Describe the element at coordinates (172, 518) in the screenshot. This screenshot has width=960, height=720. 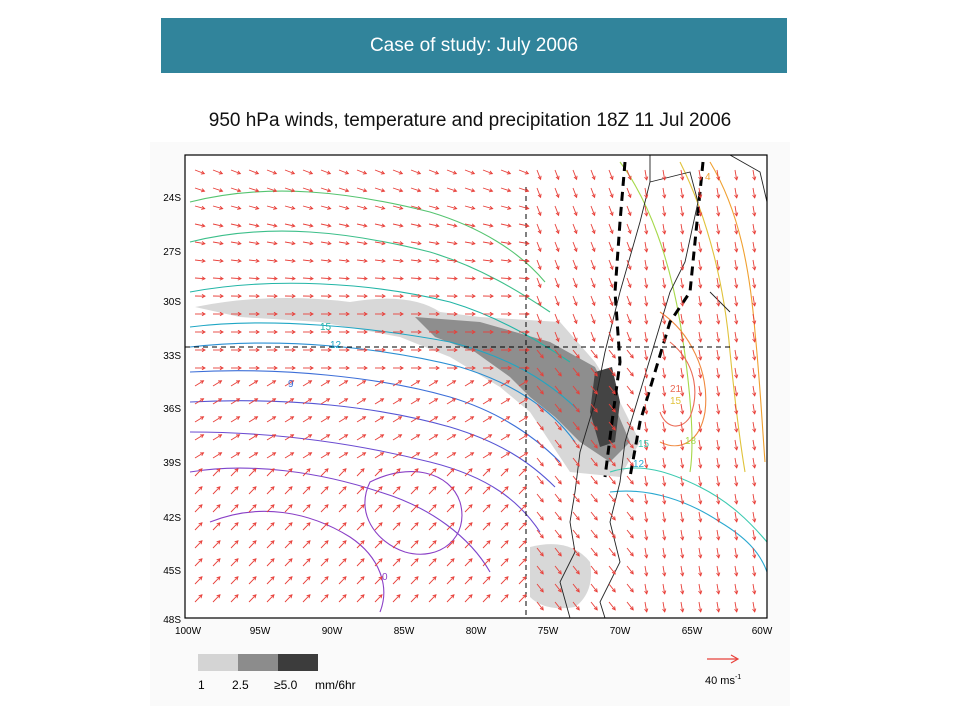
I see `lat-tick-label: 42S` at that location.